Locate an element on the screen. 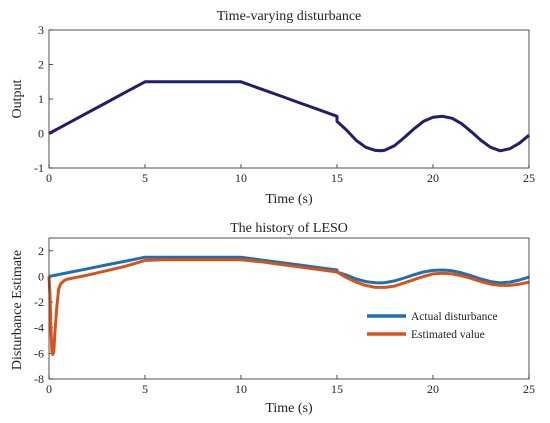  plot-title: Time-varying disturbance is located at coordinates (289, 16).